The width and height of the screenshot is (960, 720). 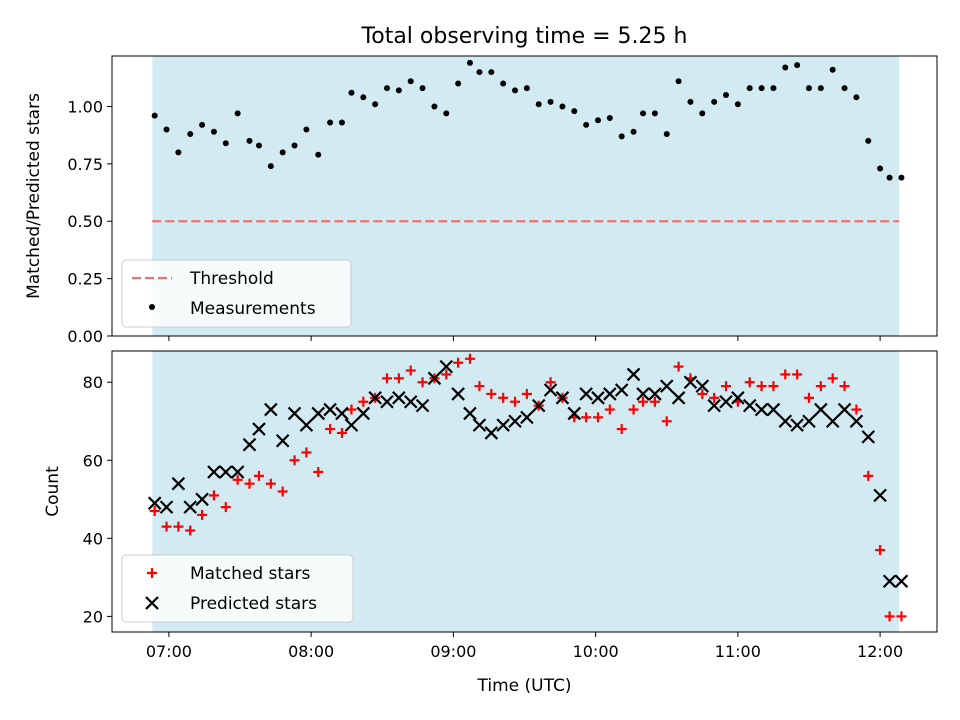 What do you see at coordinates (93, 616) in the screenshot?
I see `y-tick-label: 20` at bounding box center [93, 616].